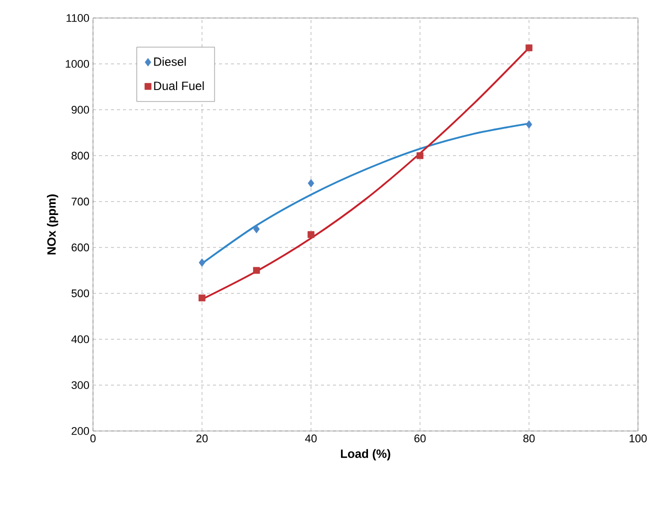 Image resolution: width=664 pixels, height=518 pixels. What do you see at coordinates (81, 110) in the screenshot?
I see `y-tick-label: 900` at bounding box center [81, 110].